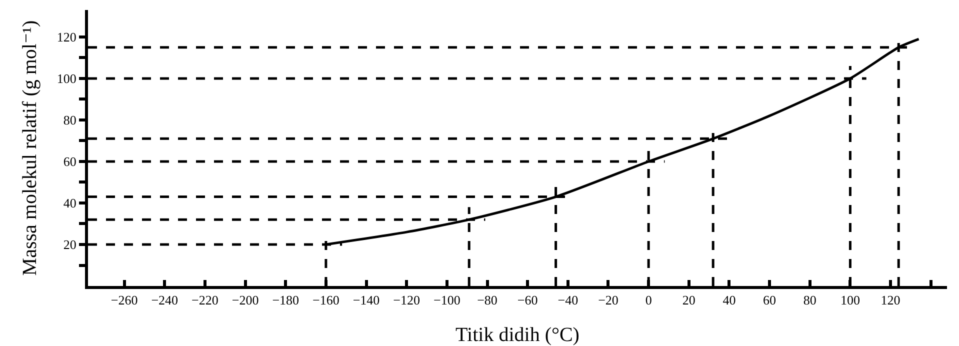  What do you see at coordinates (164, 300) in the screenshot?
I see `x-tick-label: −240` at bounding box center [164, 300].